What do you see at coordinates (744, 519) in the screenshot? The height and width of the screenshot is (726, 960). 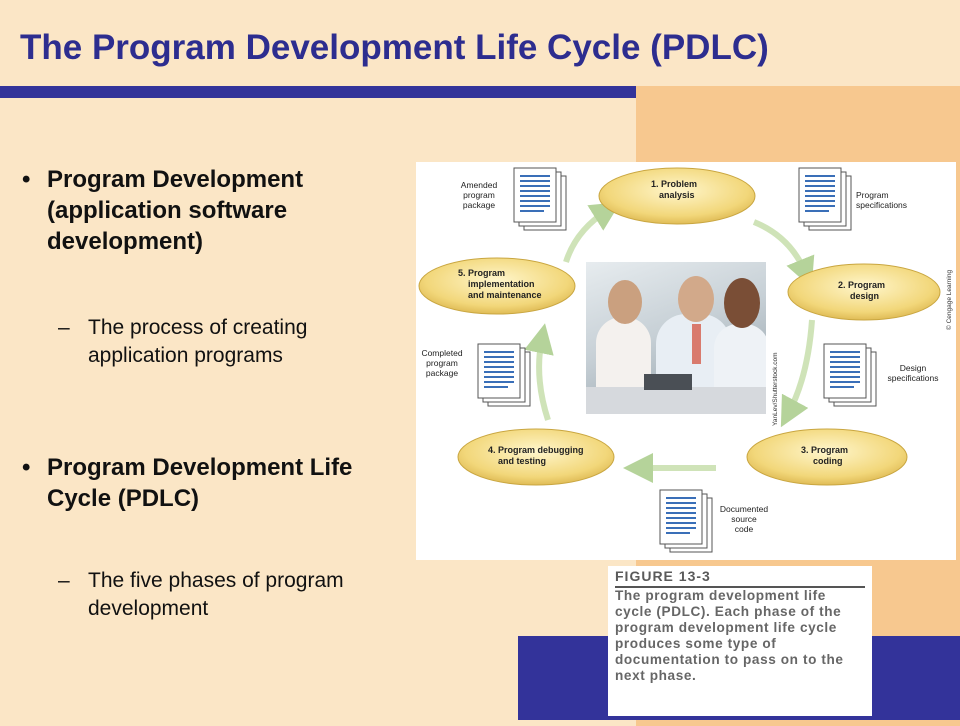 I see `doc-label-source-code: Documented source code` at bounding box center [744, 519].